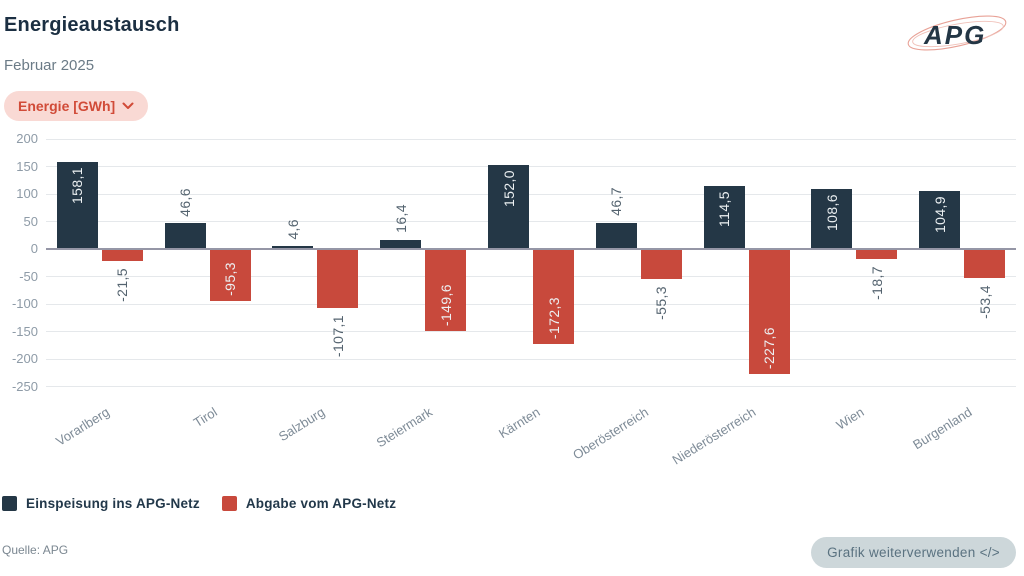 The width and height of the screenshot is (1024, 576). I want to click on legend-label-einspeisung: Einspeisung ins APG-Netz, so click(113, 503).